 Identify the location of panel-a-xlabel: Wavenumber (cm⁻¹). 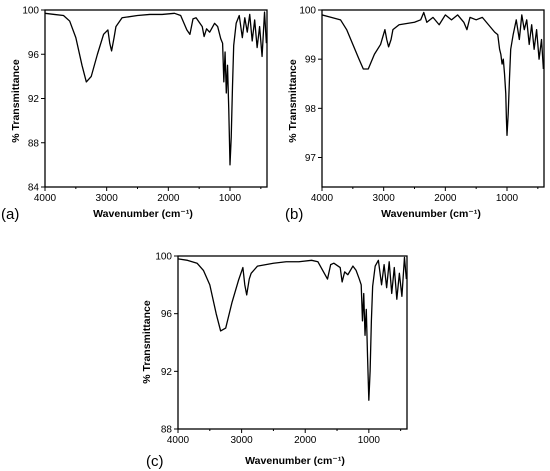
(143, 214).